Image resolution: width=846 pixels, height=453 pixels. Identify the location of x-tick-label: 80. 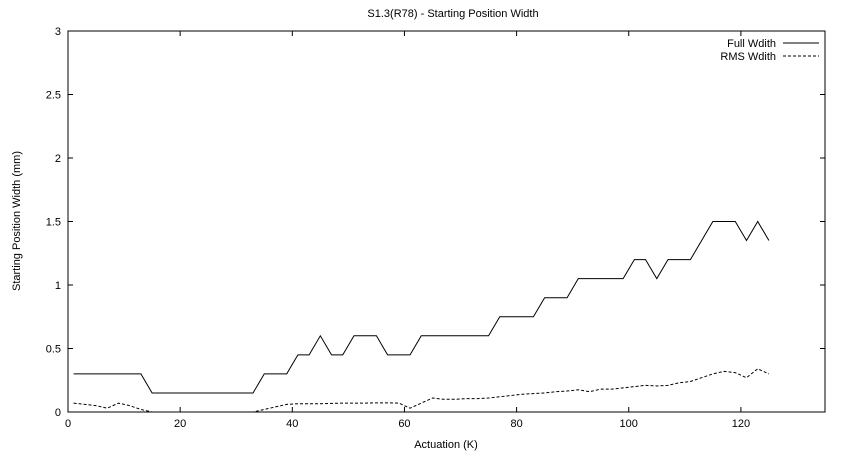
(516, 424).